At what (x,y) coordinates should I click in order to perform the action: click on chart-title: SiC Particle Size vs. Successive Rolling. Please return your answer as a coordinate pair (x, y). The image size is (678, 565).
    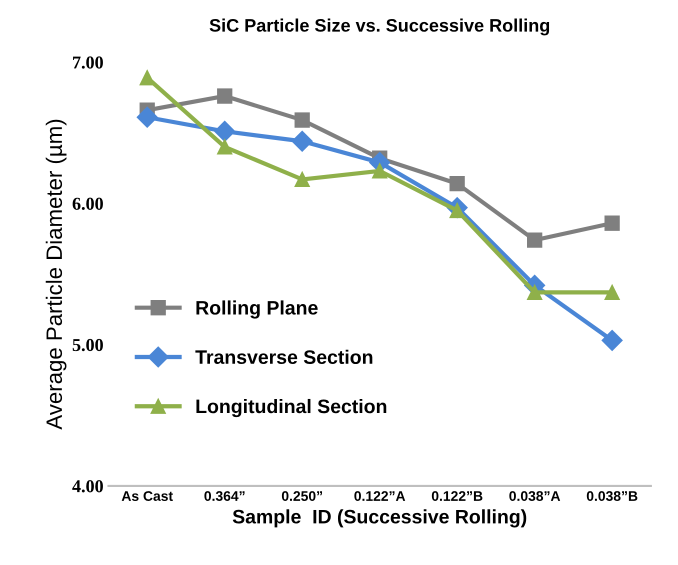
    Looking at the image, I should click on (380, 27).